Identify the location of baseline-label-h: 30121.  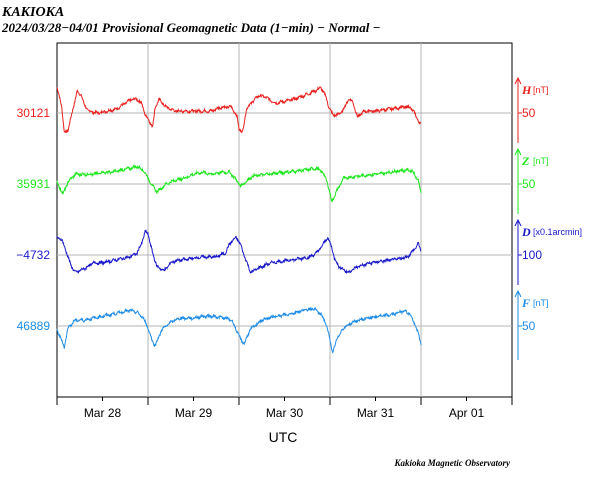
(34, 113).